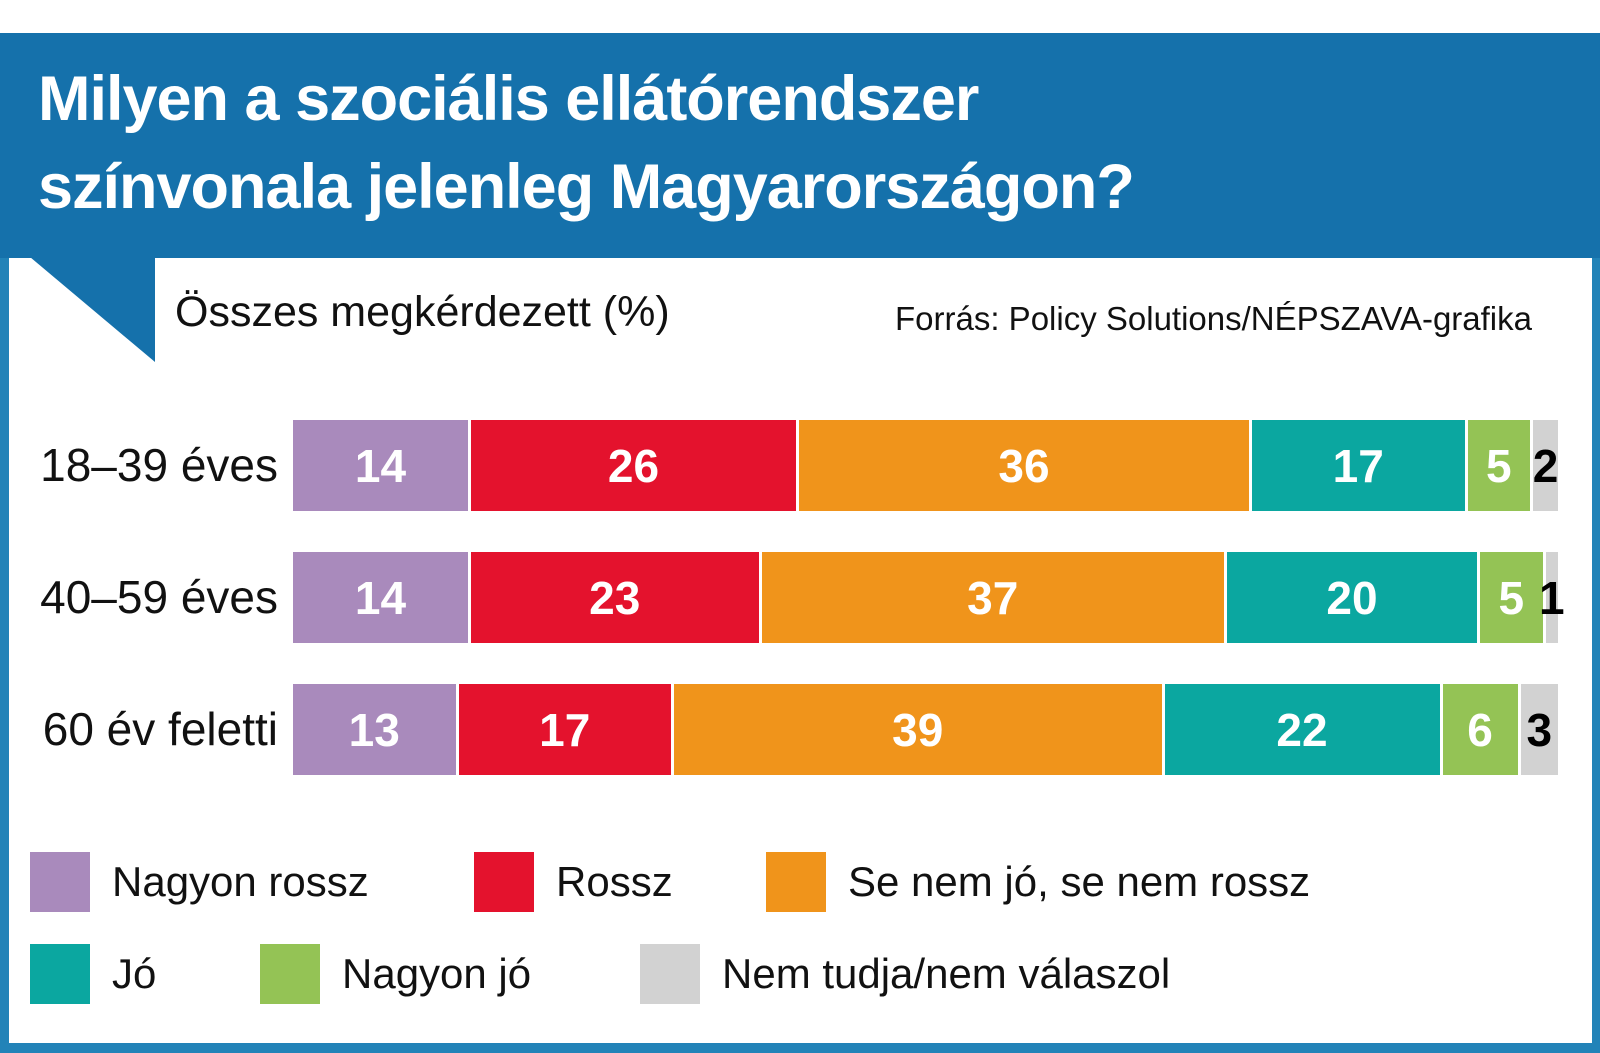 This screenshot has width=1600, height=1053. I want to click on legend-item: Nagyon rossz, so click(199, 882).